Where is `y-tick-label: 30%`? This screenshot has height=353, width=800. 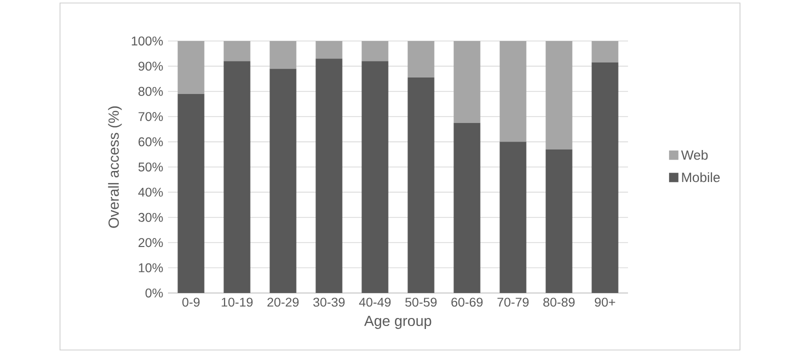 y-tick-label: 30% is located at coordinates (150, 217).